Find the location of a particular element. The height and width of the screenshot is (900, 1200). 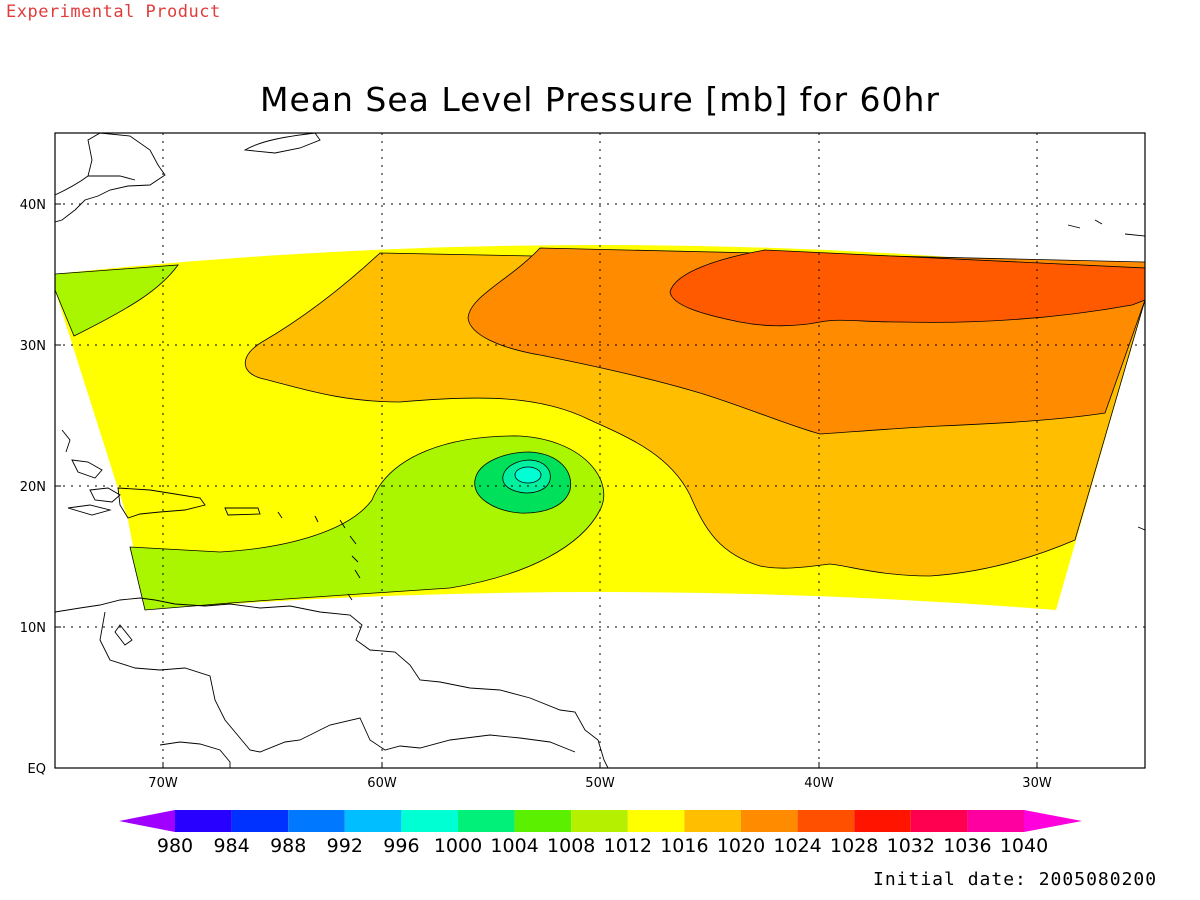

colorbar-label: 1032 is located at coordinates (911, 846).